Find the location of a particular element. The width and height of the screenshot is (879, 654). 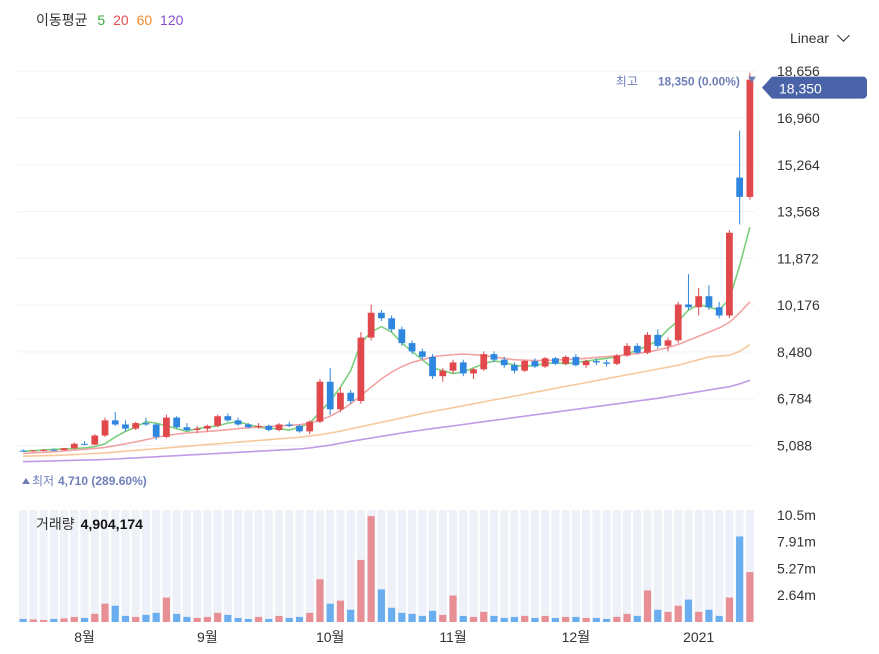

x-tick-label: 10월 is located at coordinates (330, 637).